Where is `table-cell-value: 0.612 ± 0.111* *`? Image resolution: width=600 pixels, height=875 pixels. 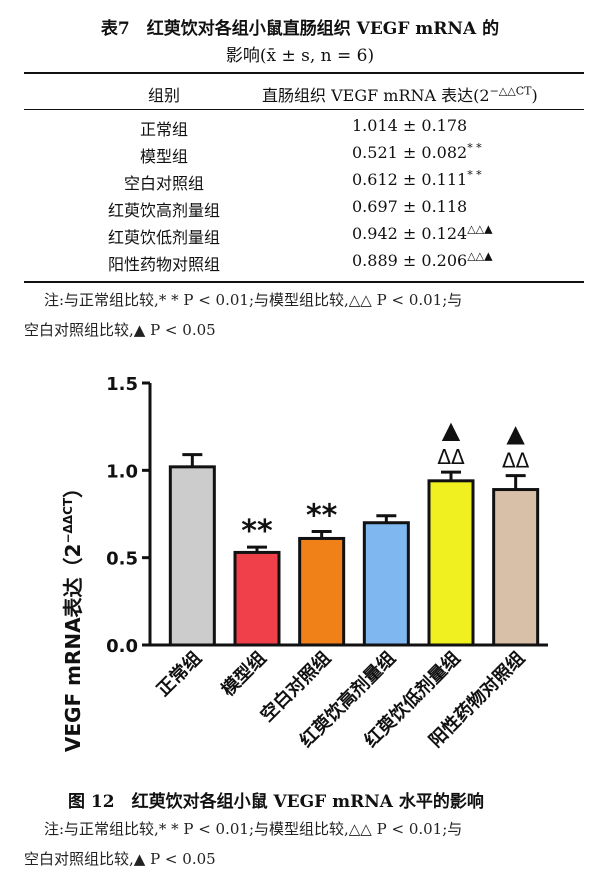 table-cell-value: 0.612 ± 0.111* * is located at coordinates (417, 179).